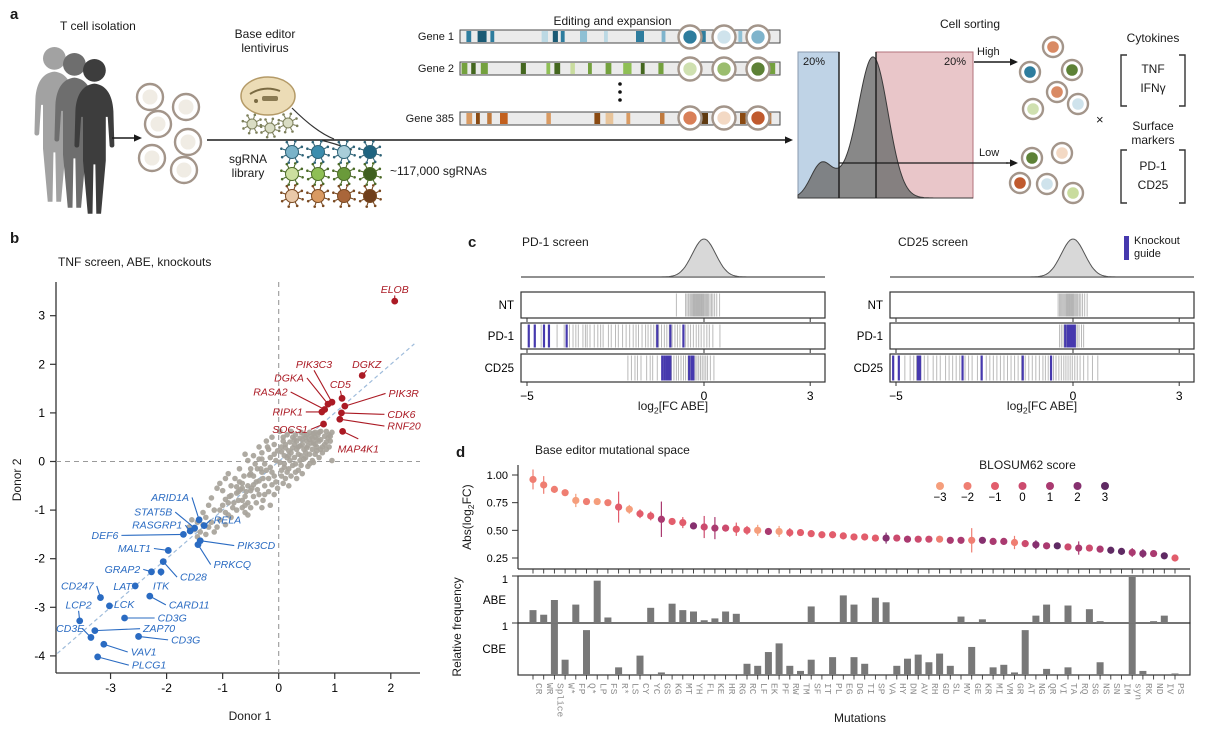 Image resolution: width=1216 pixels, height=737 pixels. I want to click on ellipsis-dot, so click(620, 100).